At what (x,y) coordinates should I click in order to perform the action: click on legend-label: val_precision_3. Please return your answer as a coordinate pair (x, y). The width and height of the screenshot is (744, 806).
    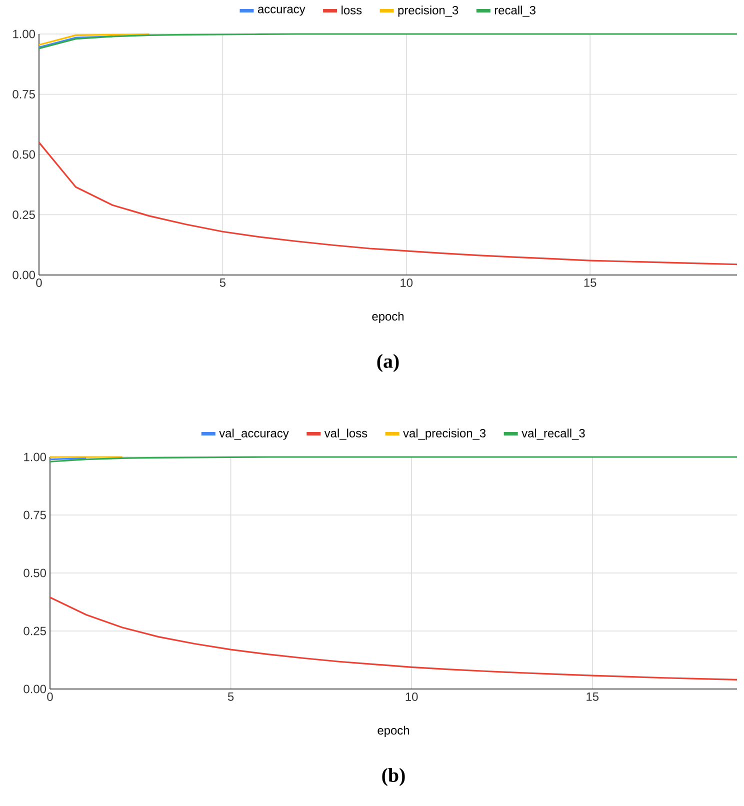
    Looking at the image, I should click on (444, 434).